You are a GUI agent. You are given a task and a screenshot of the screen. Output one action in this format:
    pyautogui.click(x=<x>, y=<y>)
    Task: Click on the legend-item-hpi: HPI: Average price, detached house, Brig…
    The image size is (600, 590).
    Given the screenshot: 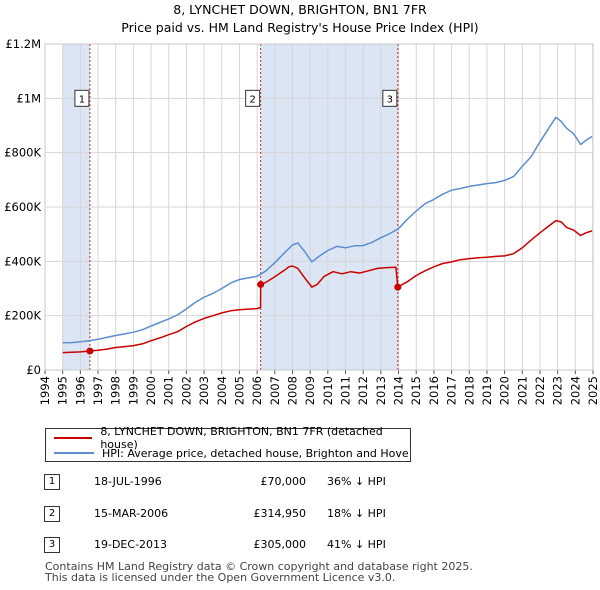 What is the action you would take?
    pyautogui.click(x=231, y=453)
    